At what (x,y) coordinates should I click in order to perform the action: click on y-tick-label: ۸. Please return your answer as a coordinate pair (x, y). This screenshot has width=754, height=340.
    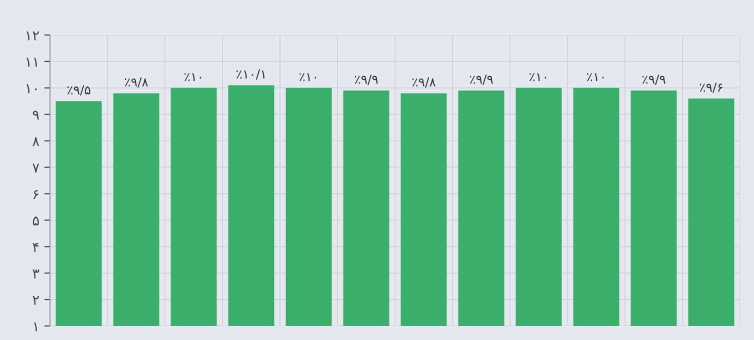
    Looking at the image, I should click on (36, 141).